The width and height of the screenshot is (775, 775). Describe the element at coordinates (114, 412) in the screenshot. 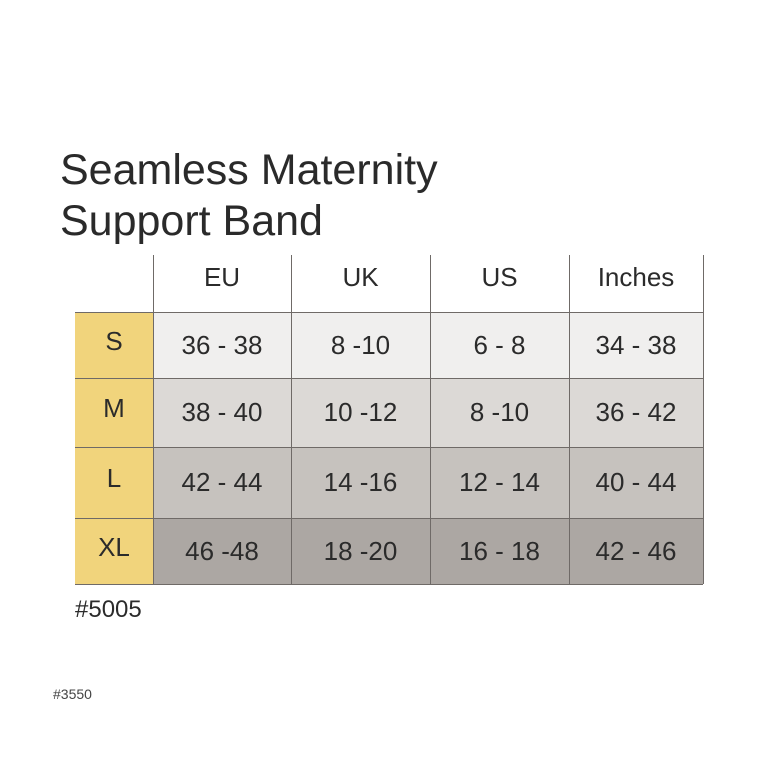

I see `size-label: M` at that location.